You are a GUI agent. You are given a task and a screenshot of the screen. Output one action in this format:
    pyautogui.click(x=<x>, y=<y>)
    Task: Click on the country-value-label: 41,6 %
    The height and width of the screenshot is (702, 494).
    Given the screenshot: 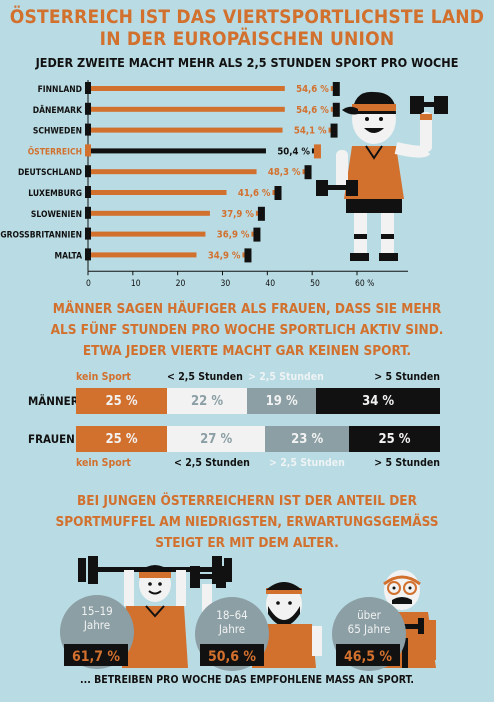 What is the action you would take?
    pyautogui.click(x=254, y=193)
    